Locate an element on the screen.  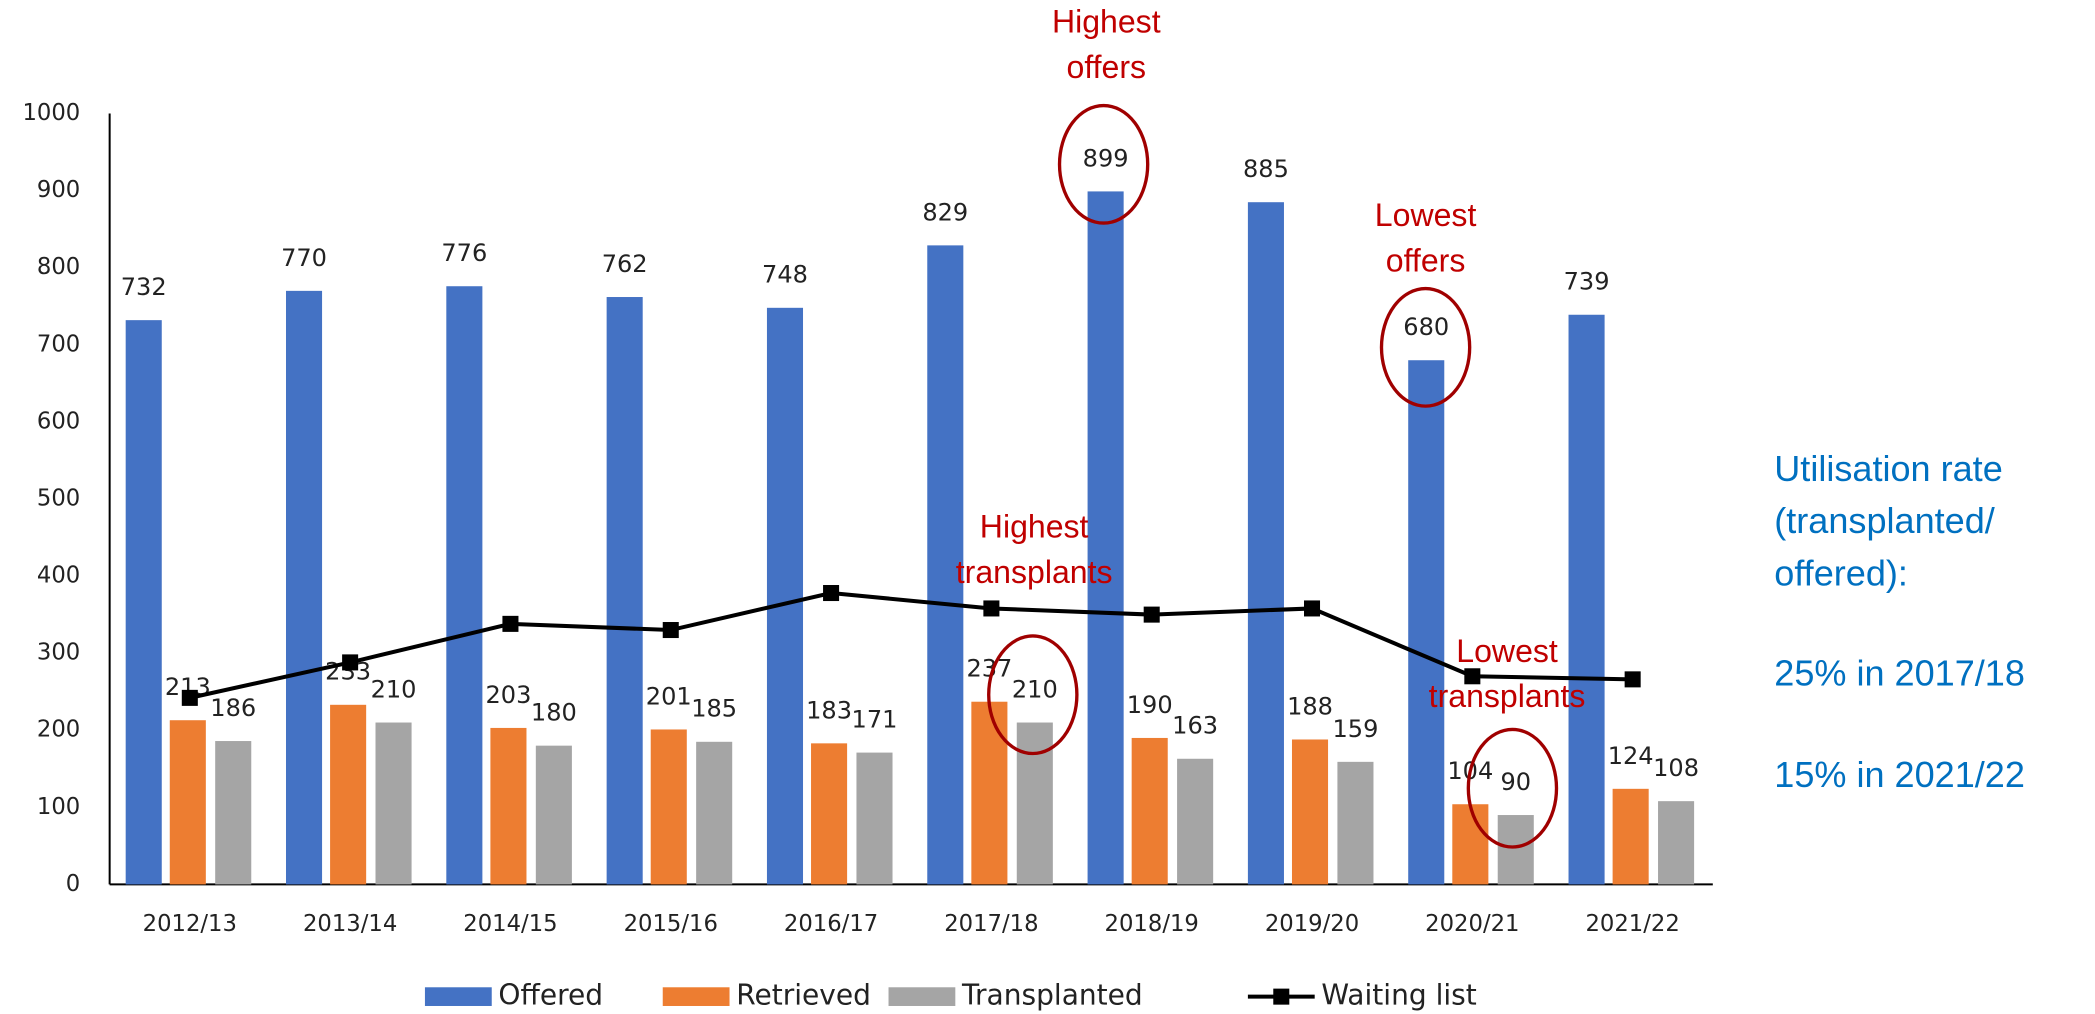
x-tick-label: 2017/18 is located at coordinates (991, 924).